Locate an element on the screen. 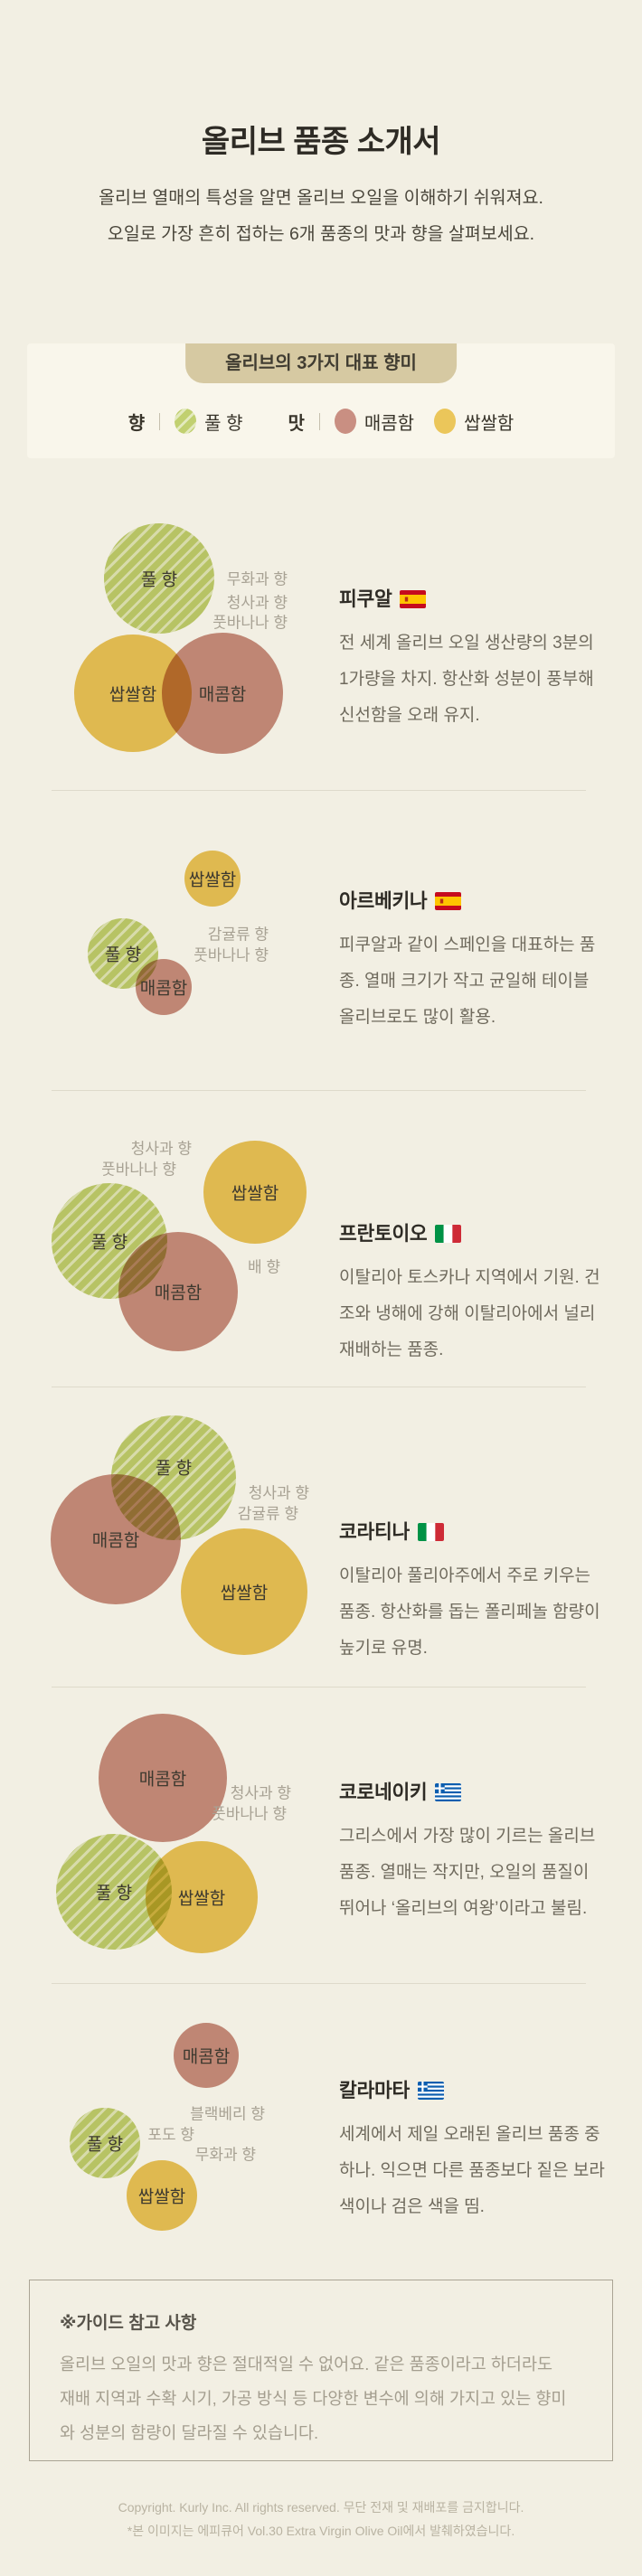  legend-row: 향 풀 향 맛 매콤함 쌉쌀함 is located at coordinates (321, 421).